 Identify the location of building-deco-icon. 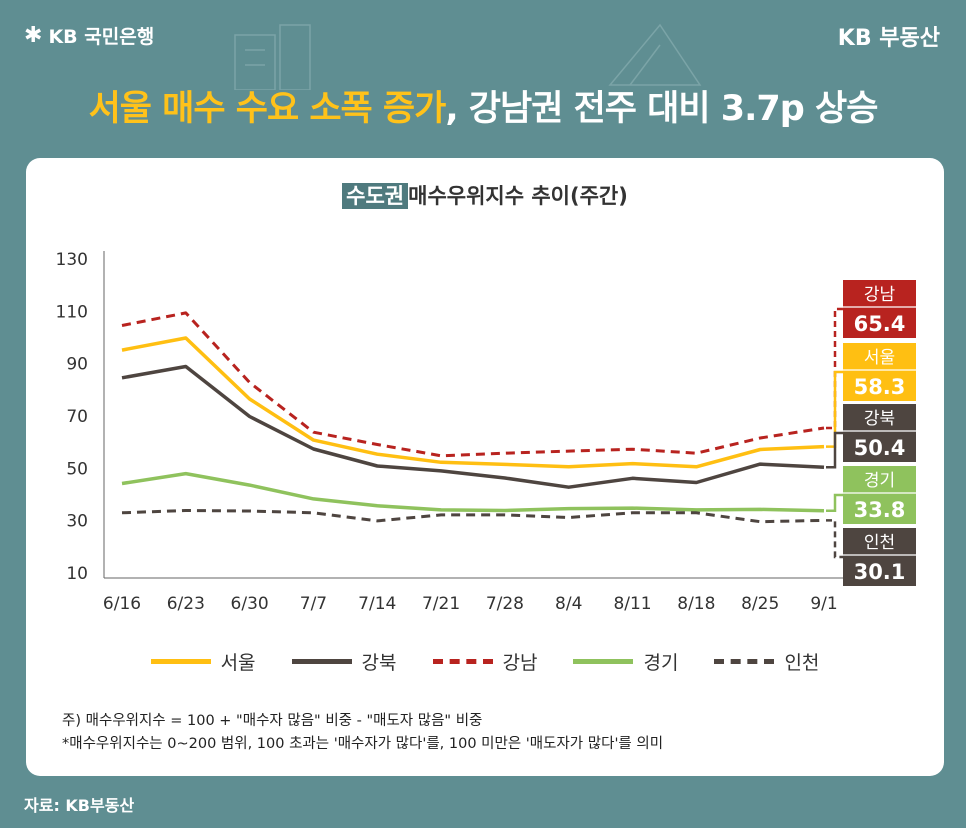
(272, 57).